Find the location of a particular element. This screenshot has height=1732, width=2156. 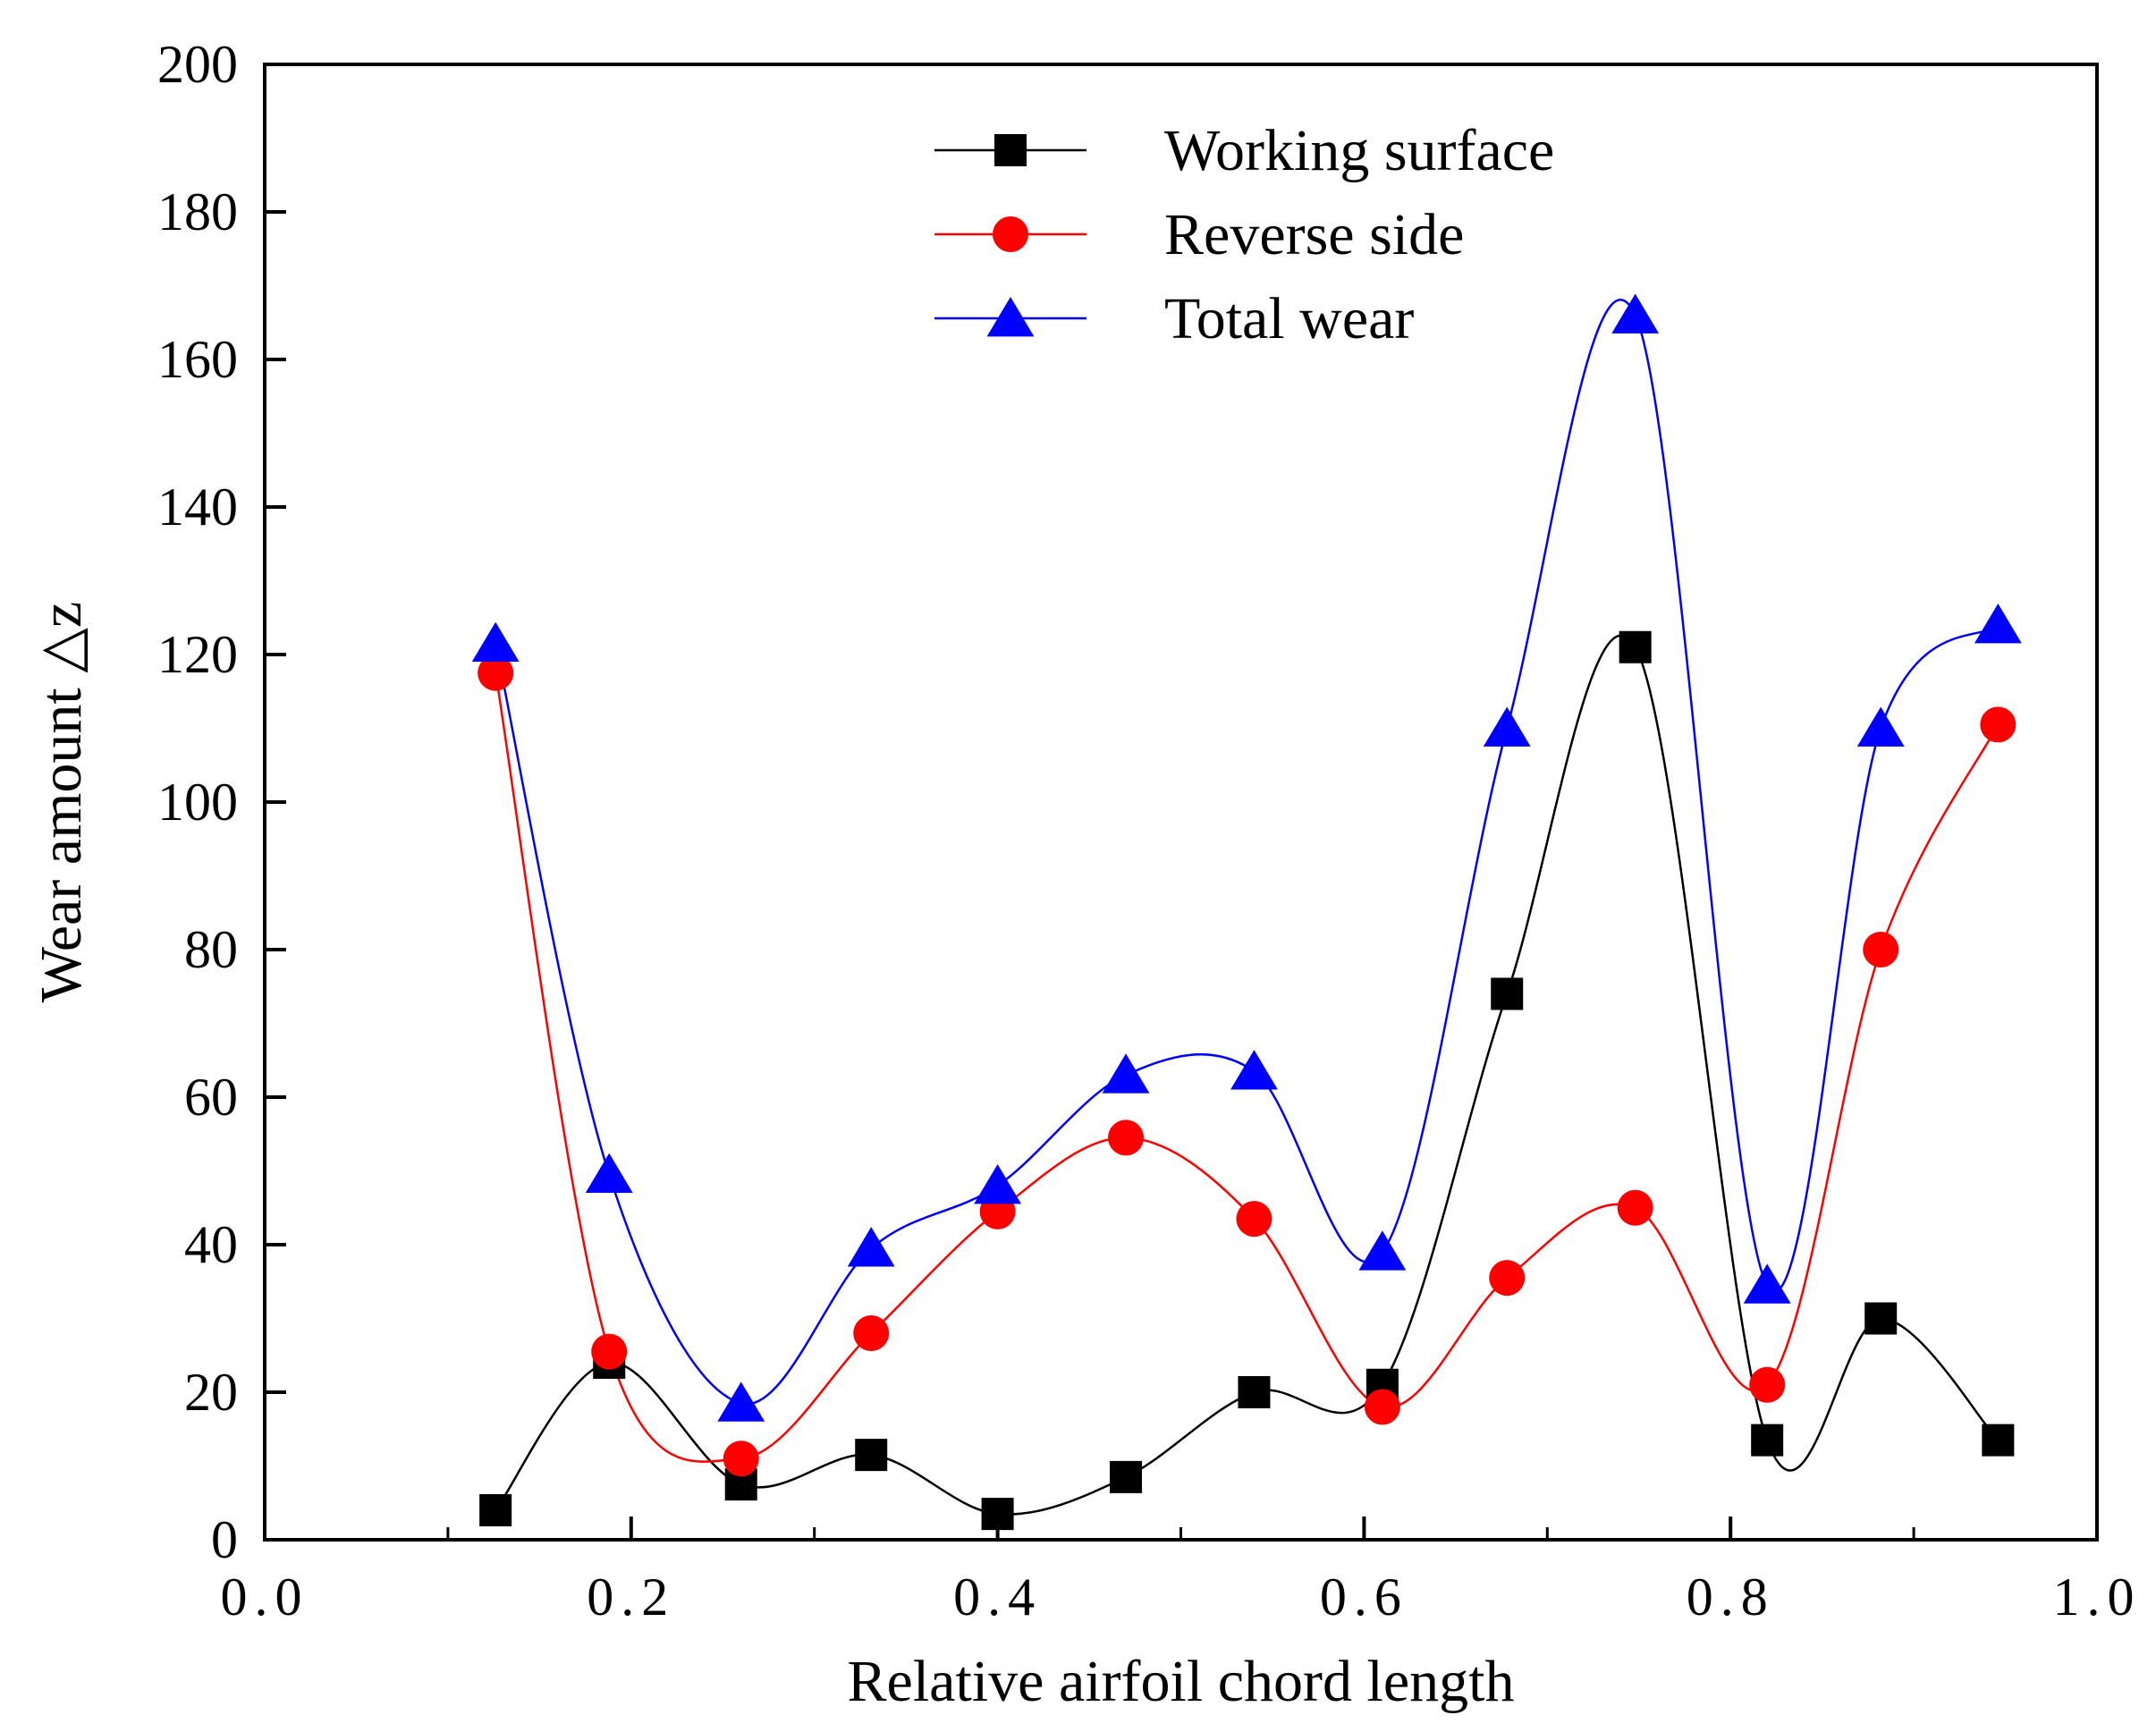

legend-marker-total-wear is located at coordinates (1010, 317).